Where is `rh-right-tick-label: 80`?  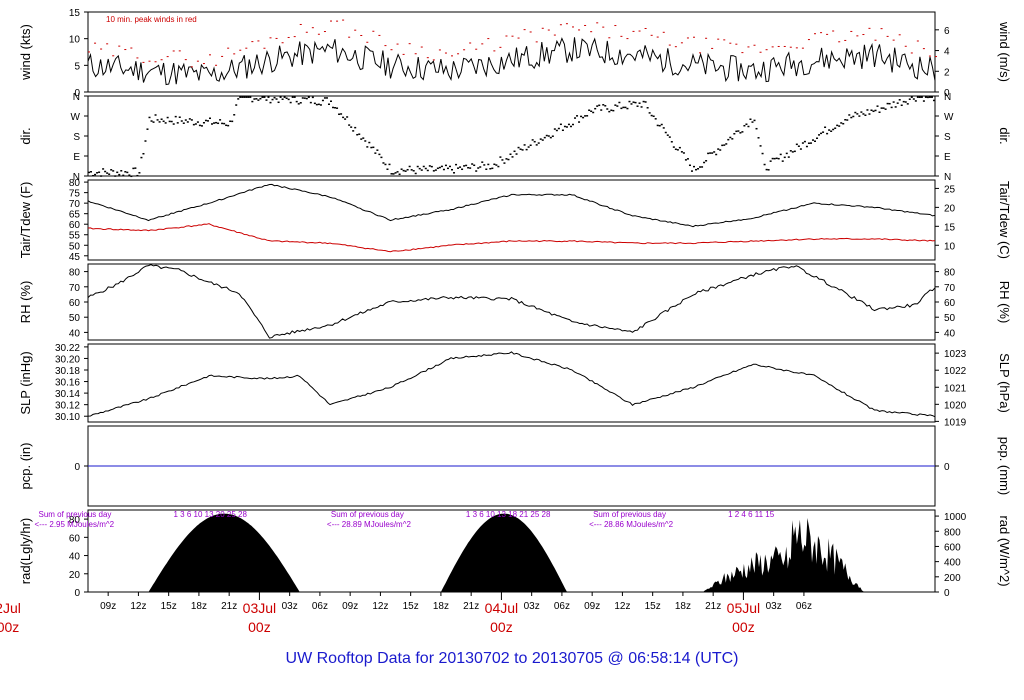 rh-right-tick-label: 80 is located at coordinates (950, 273).